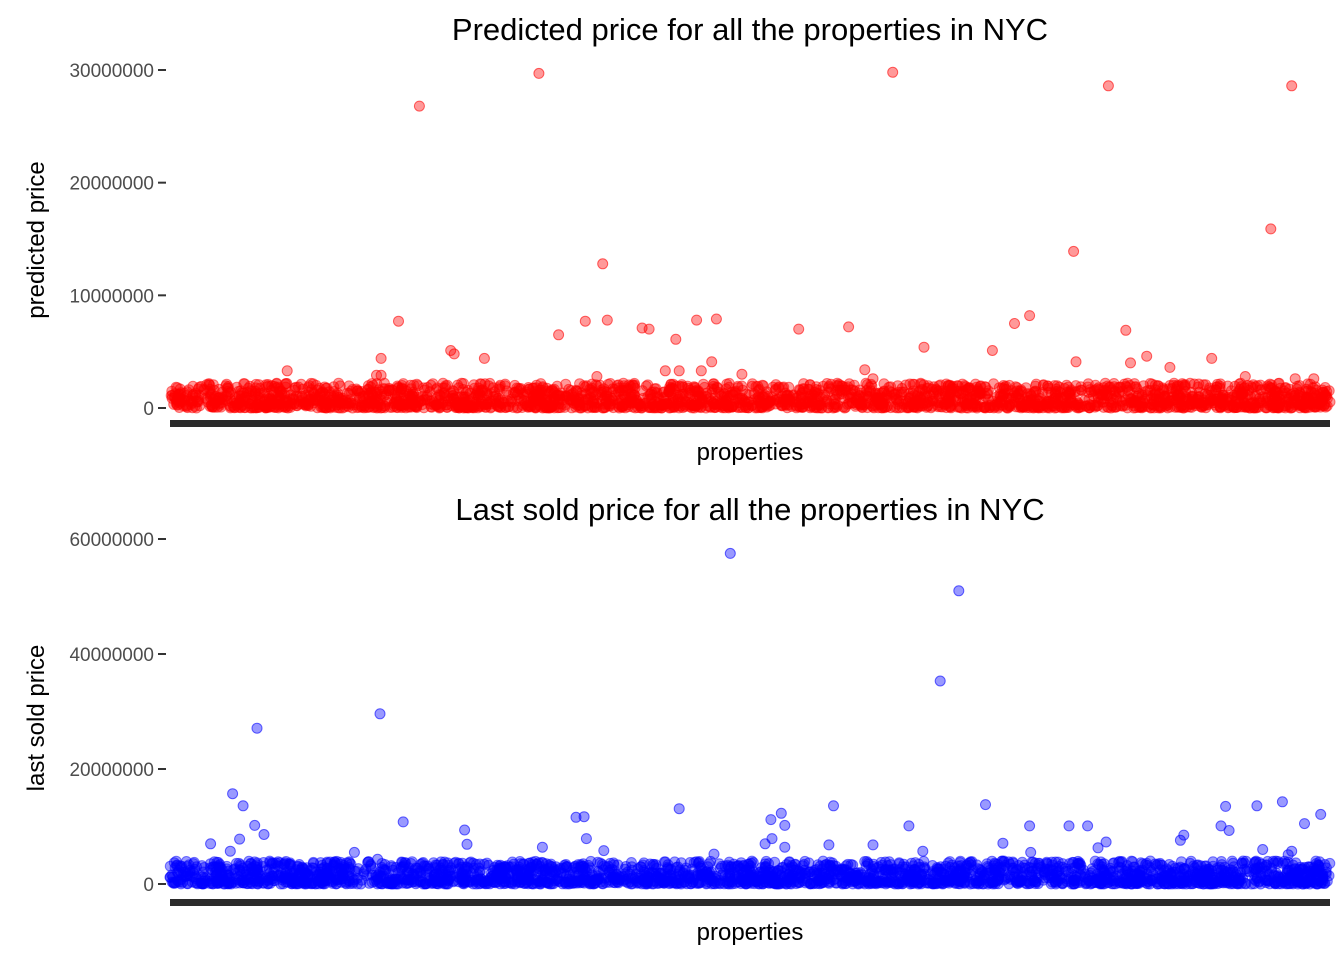 The height and width of the screenshot is (960, 1344). Describe the element at coordinates (111, 540) in the screenshot. I see `y-tick-label: 60000000` at that location.